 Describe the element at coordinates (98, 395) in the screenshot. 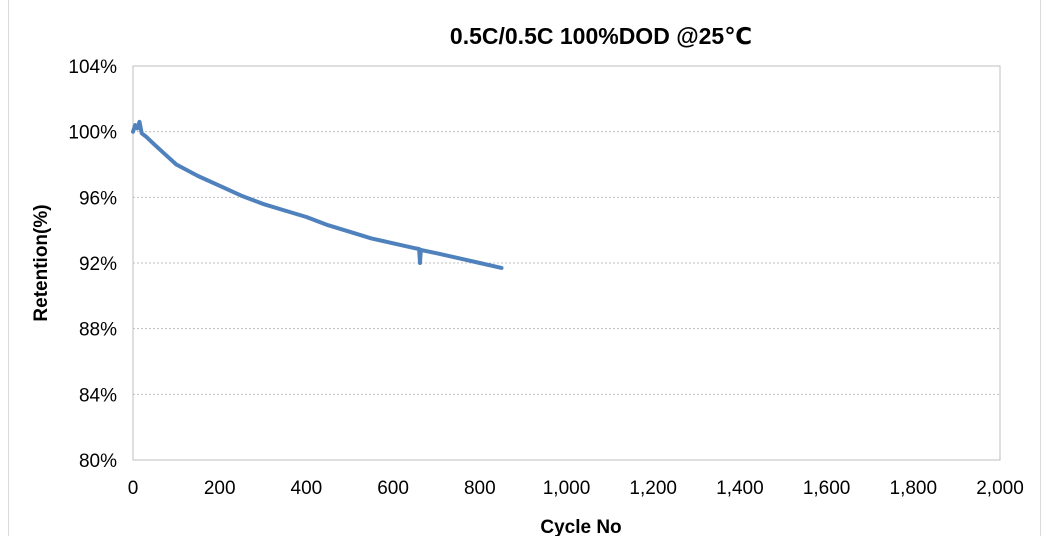

I see `y-tick-label: 84%` at that location.